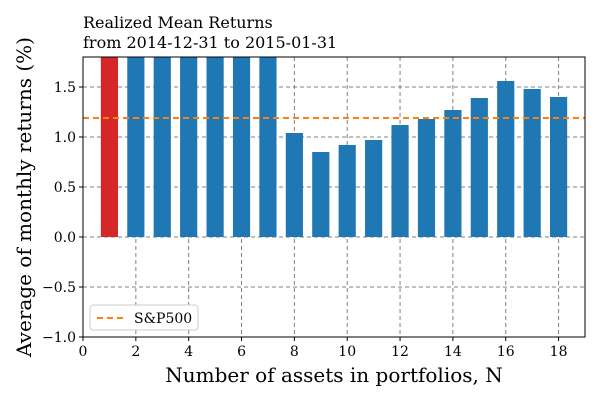 Image resolution: width=600 pixels, height=400 pixels. Describe the element at coordinates (65, 88) in the screenshot. I see `y-tick-label: 1.5` at that location.